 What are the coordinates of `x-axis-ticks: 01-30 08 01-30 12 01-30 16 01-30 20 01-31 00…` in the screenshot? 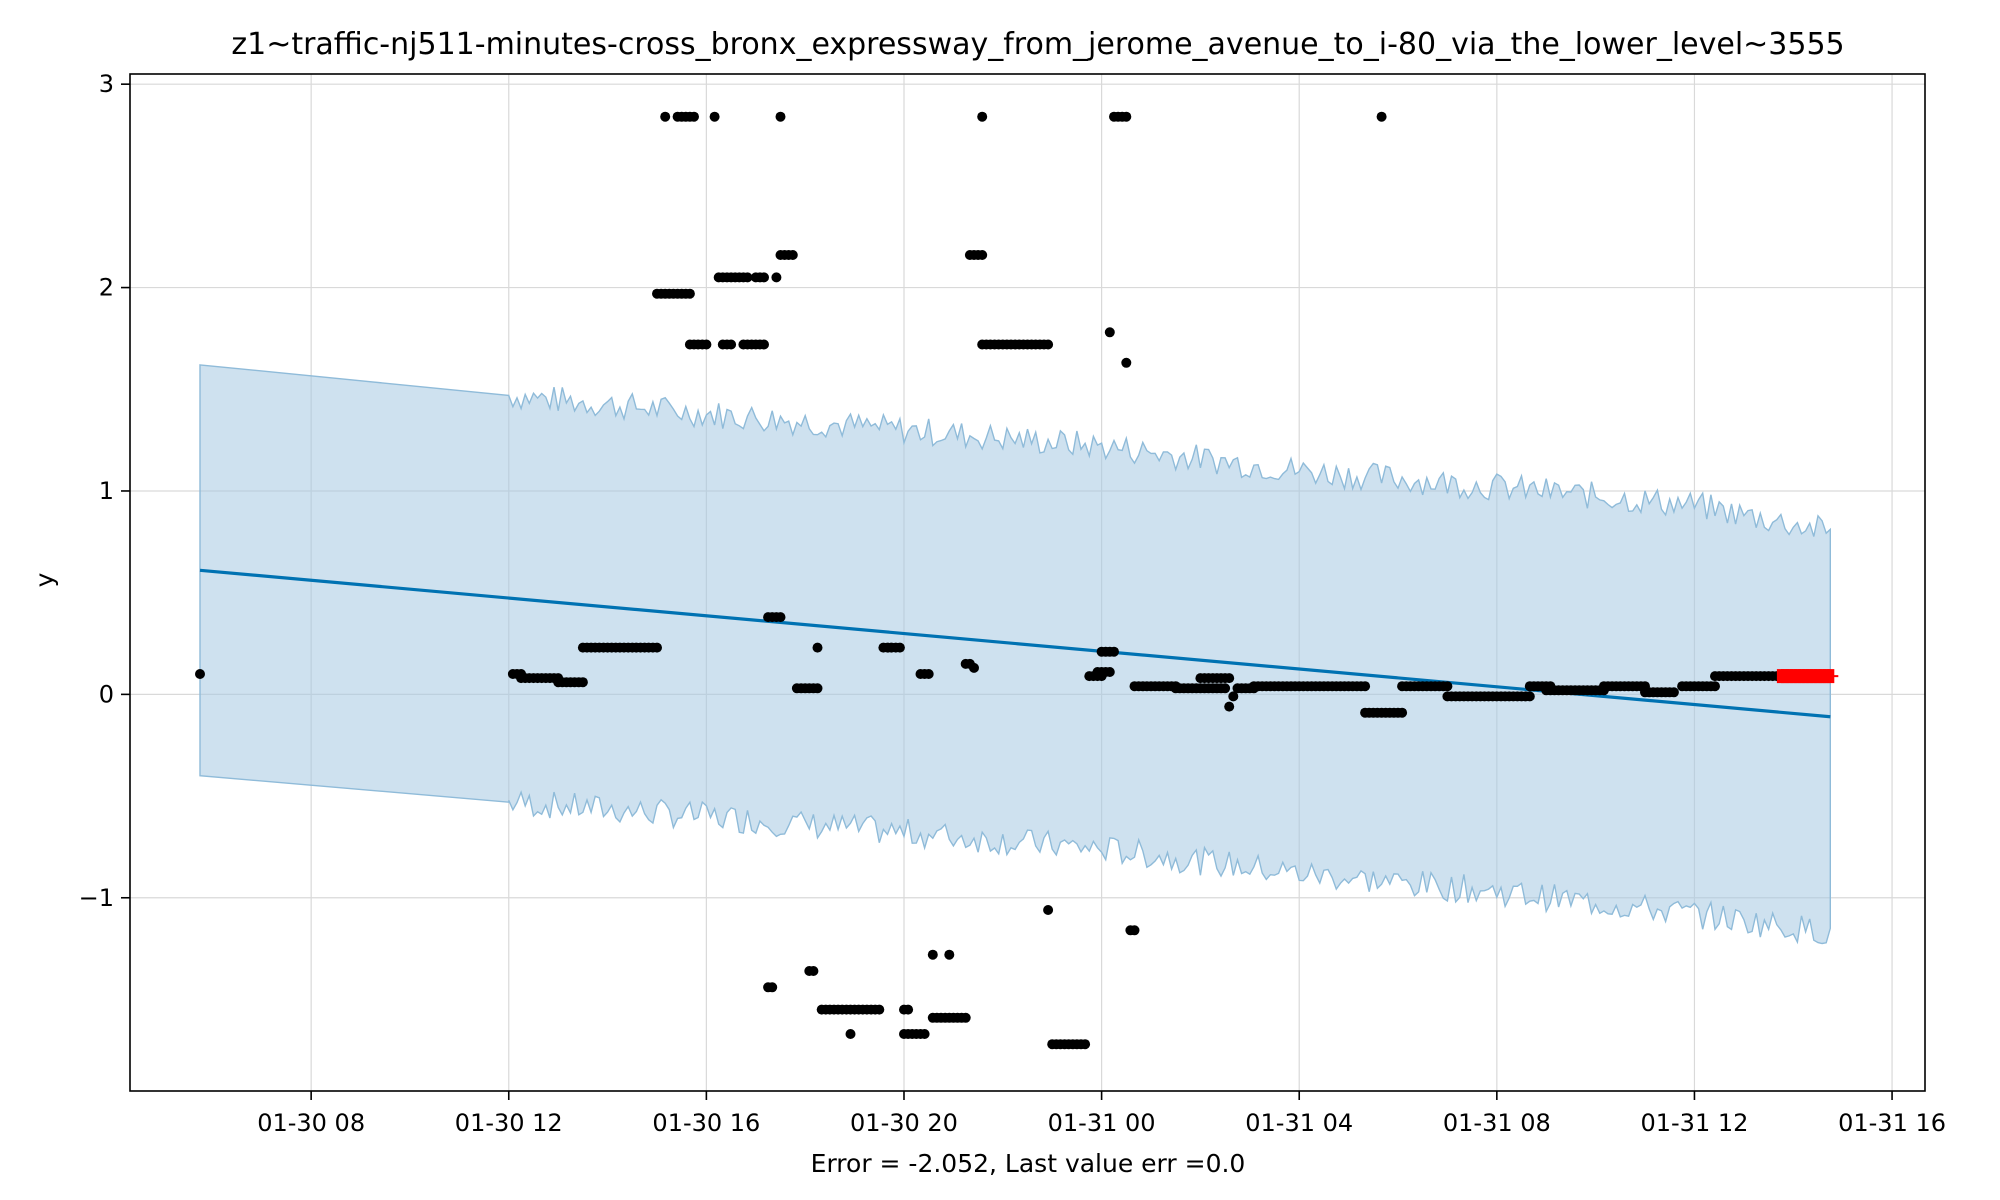 It's located at (1101, 1114).